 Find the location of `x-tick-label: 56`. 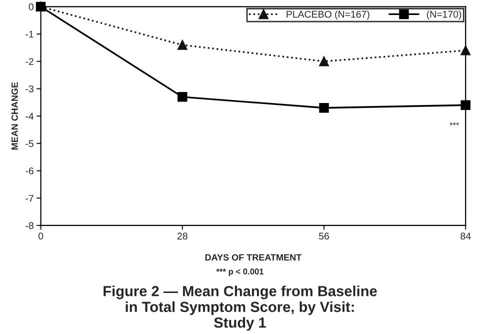

x-tick-label: 56 is located at coordinates (323, 236).